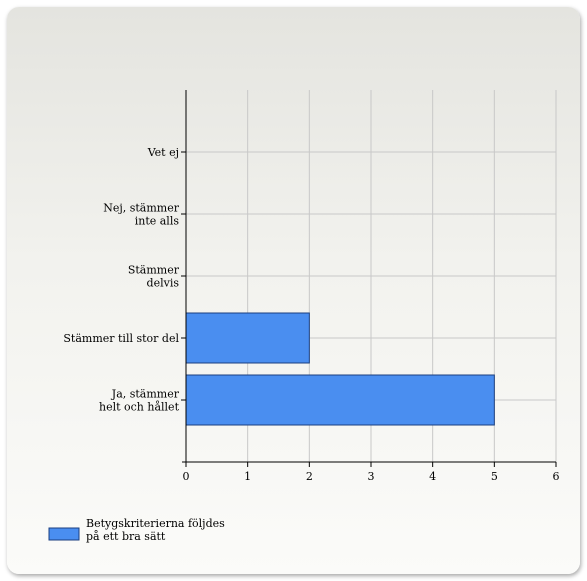  What do you see at coordinates (64, 534) in the screenshot?
I see `legend-swatch` at bounding box center [64, 534].